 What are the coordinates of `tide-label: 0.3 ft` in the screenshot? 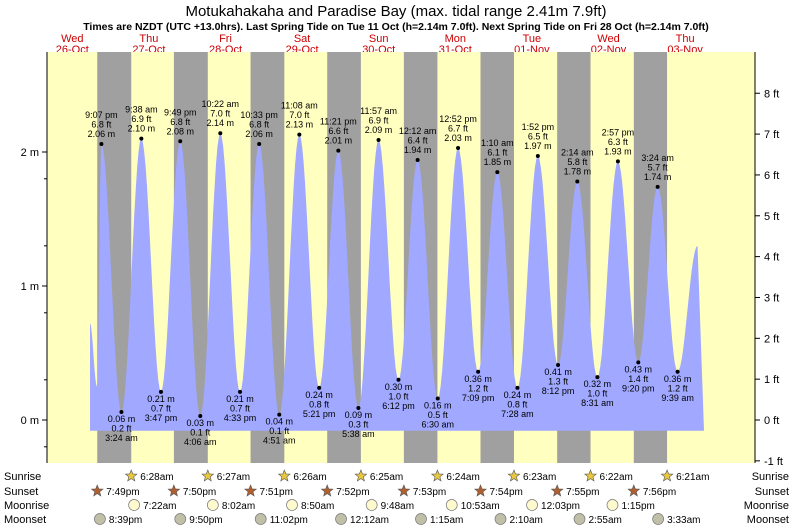 It's located at (358, 424).